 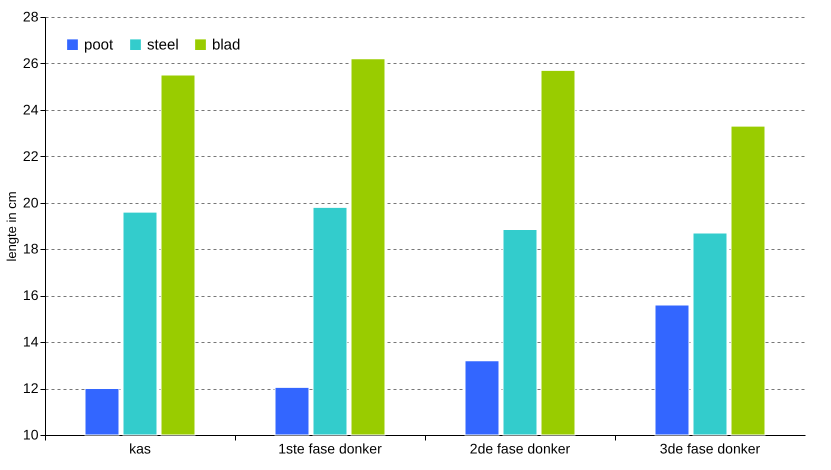 What do you see at coordinates (99, 45) in the screenshot?
I see `legend-label: poot` at bounding box center [99, 45].